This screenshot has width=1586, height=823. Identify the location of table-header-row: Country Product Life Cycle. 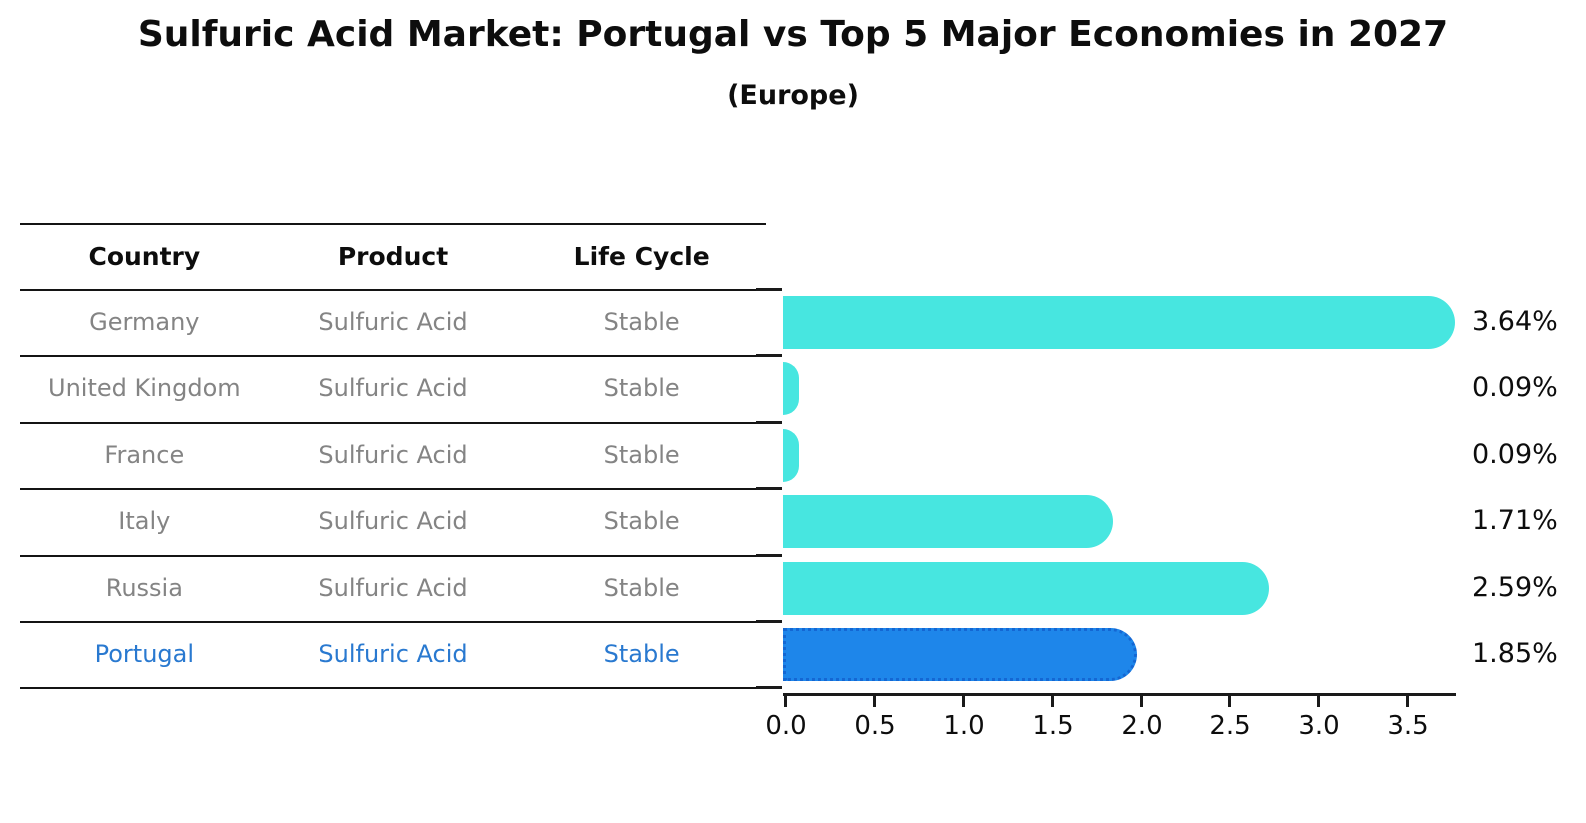
(393, 256).